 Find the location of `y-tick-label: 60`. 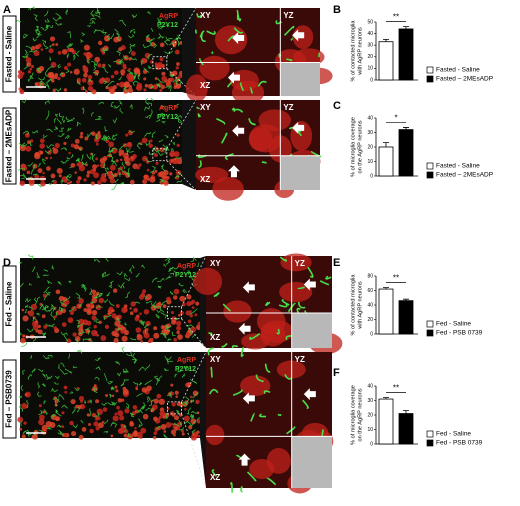

y-tick-label: 60 is located at coordinates (370, 291).